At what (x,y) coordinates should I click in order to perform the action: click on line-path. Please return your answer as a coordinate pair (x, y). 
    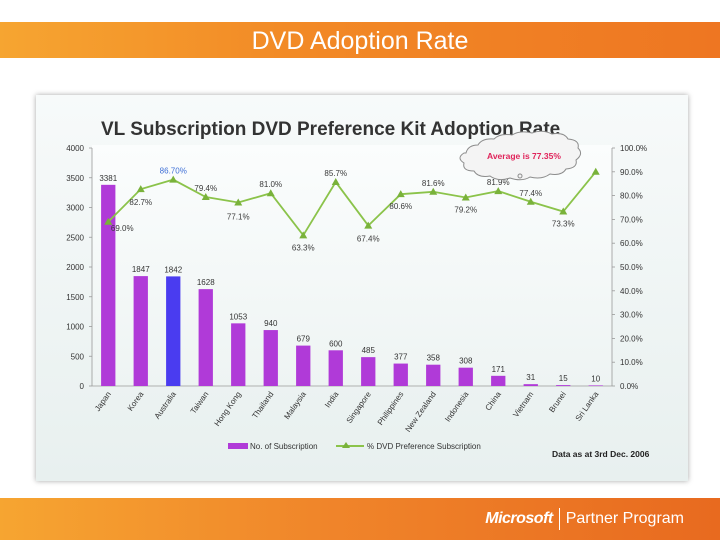
    Looking at the image, I should click on (352, 204).